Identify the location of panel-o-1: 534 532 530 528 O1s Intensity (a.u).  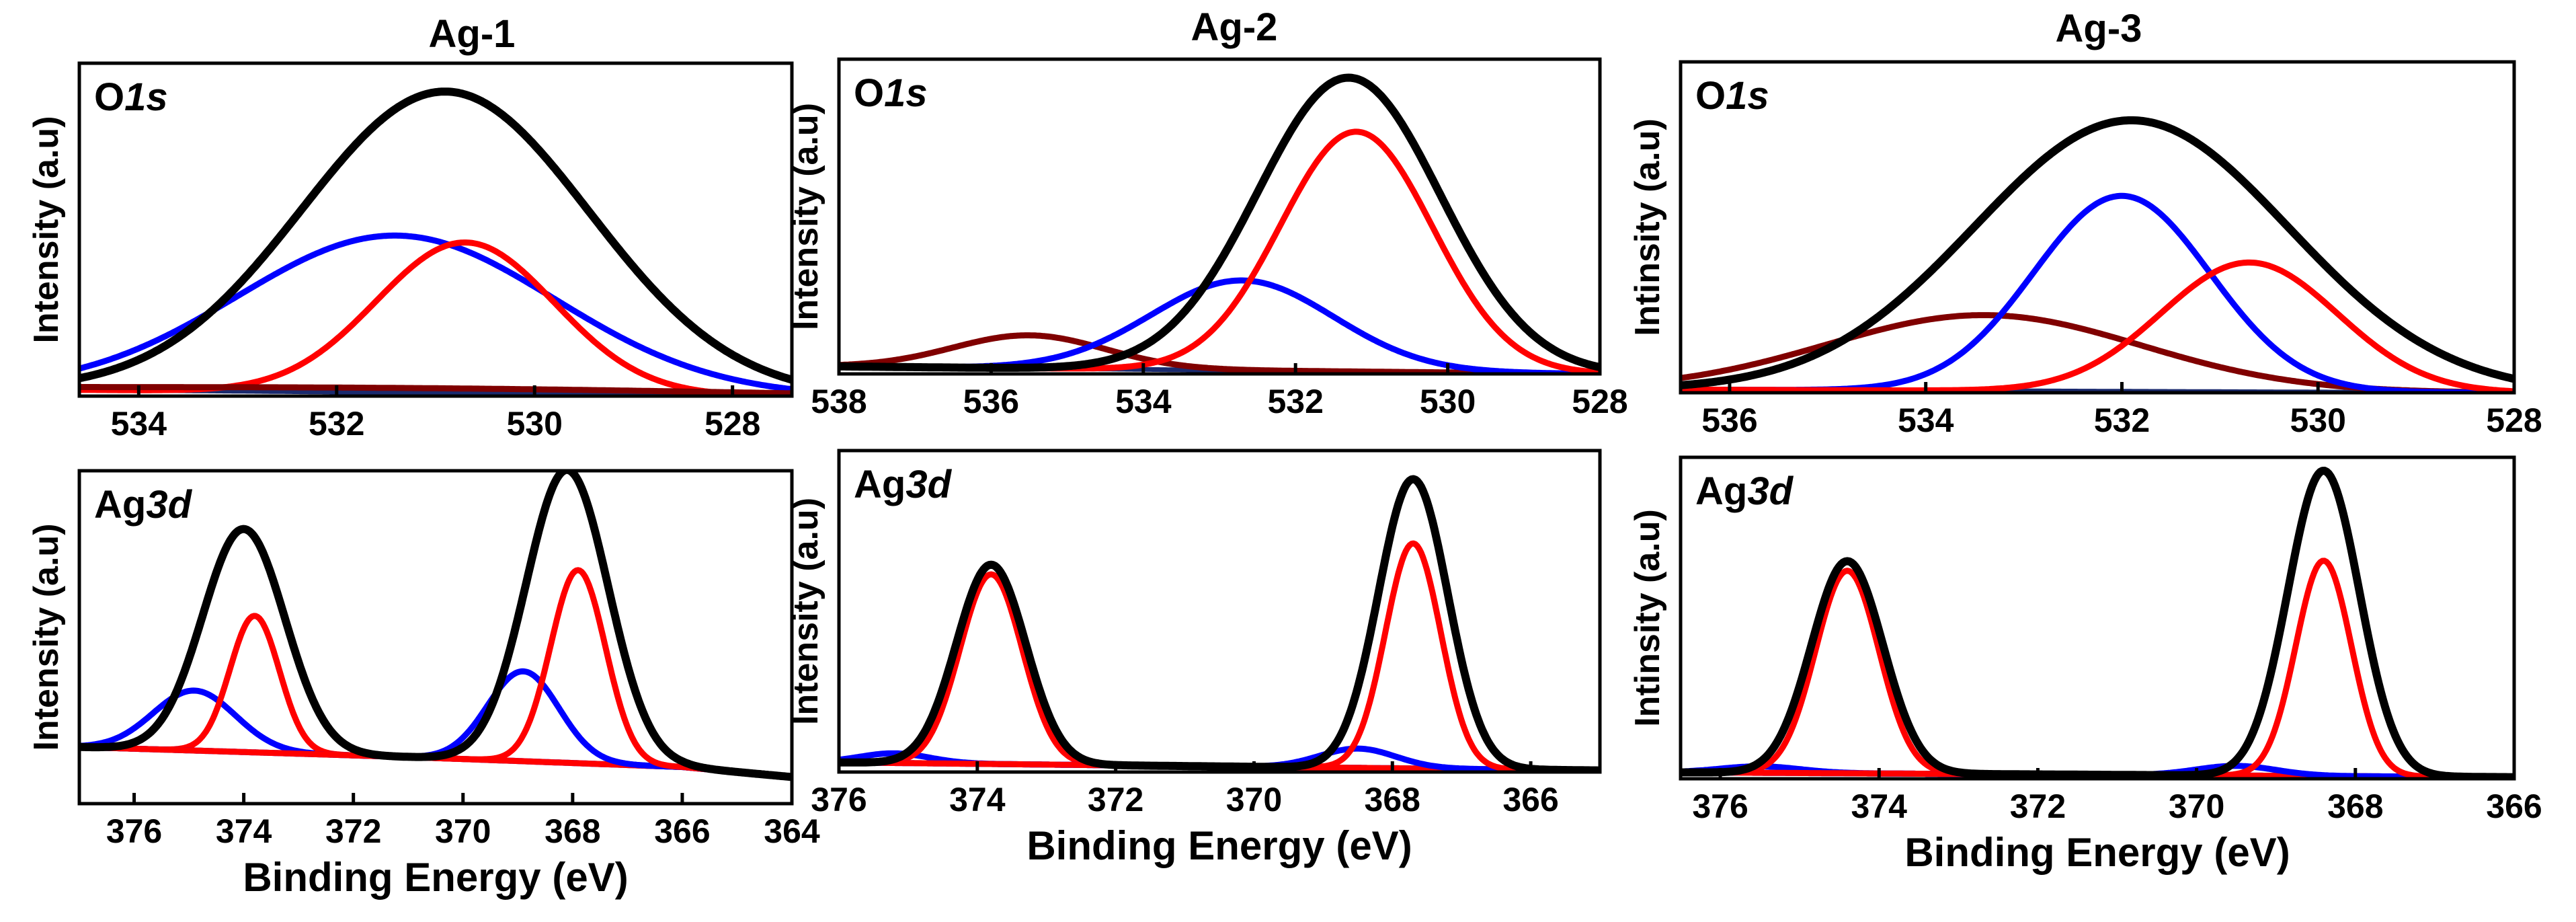
(410, 252).